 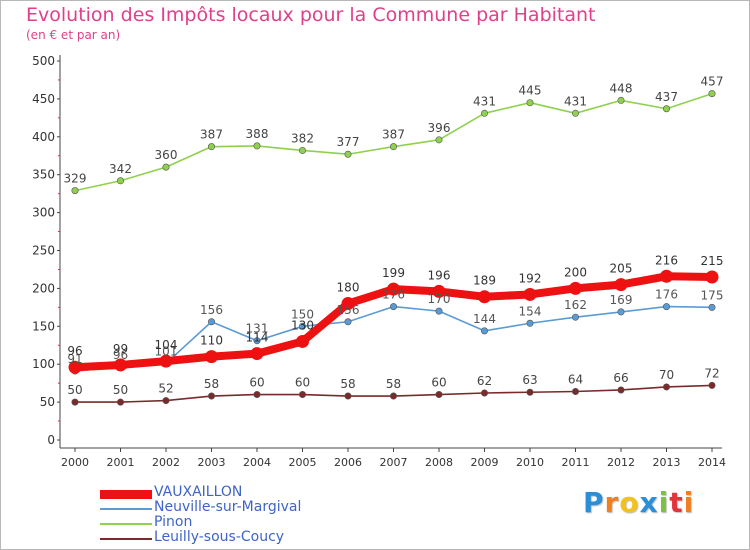 What do you see at coordinates (666, 260) in the screenshot?
I see `data-label-vauxaillon: 216` at bounding box center [666, 260].